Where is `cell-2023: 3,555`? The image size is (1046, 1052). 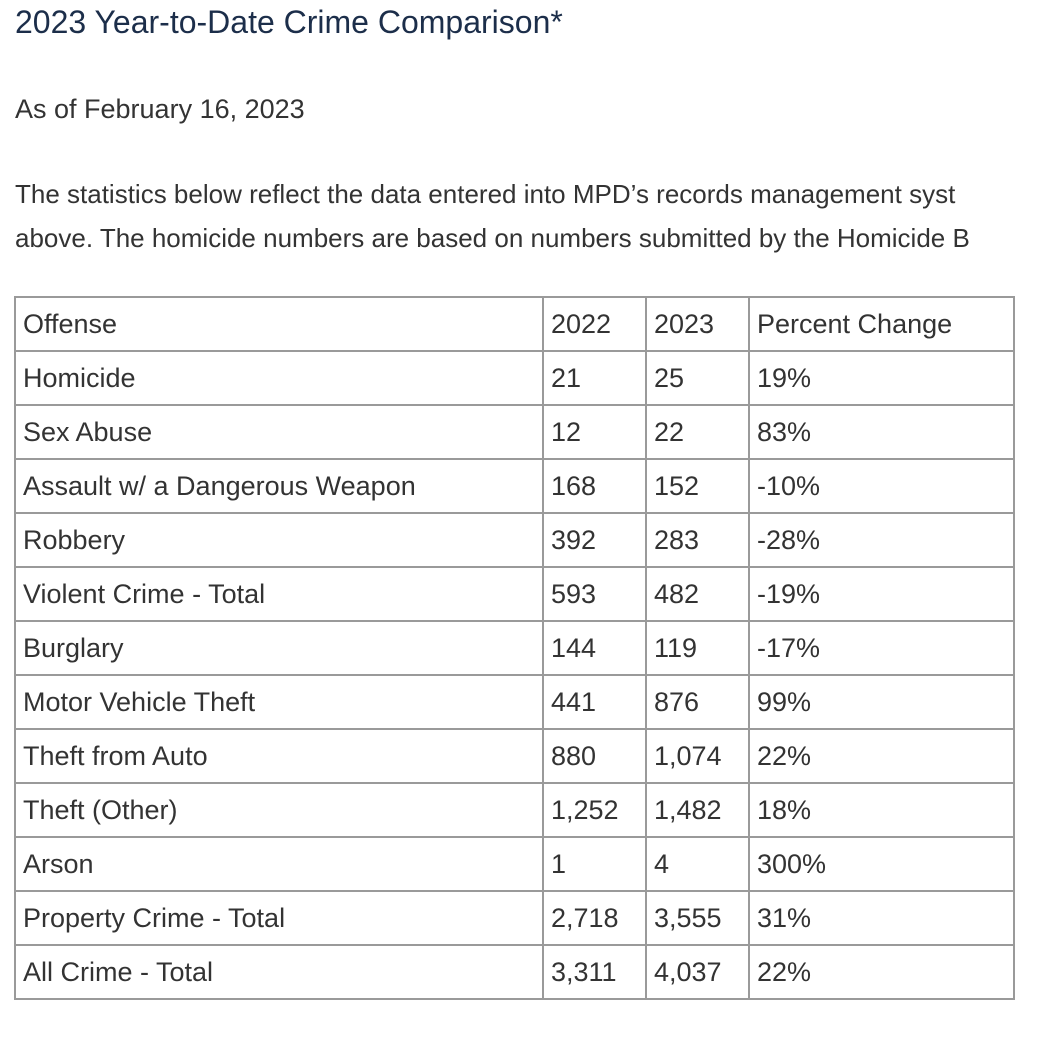 cell-2023: 3,555 is located at coordinates (697, 918).